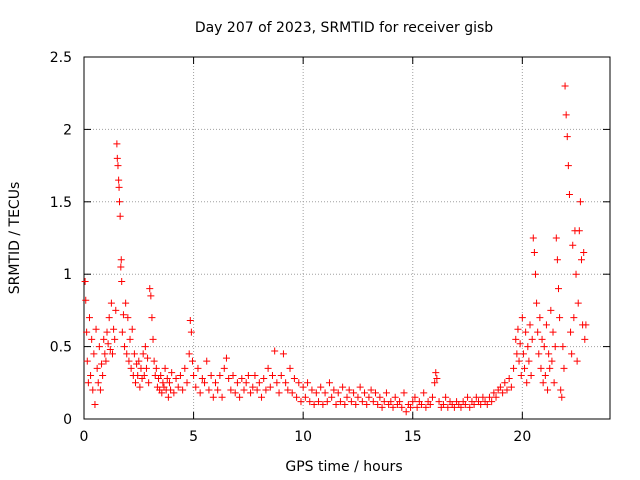 This screenshot has height=480, width=640. I want to click on x-tick-label: 10, so click(303, 437).